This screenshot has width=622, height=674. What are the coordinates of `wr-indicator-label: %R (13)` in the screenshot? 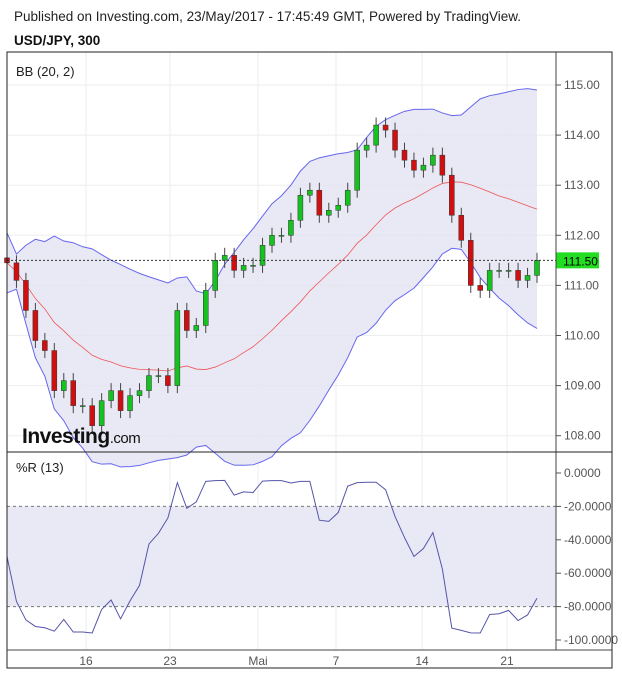 It's located at (40, 467).